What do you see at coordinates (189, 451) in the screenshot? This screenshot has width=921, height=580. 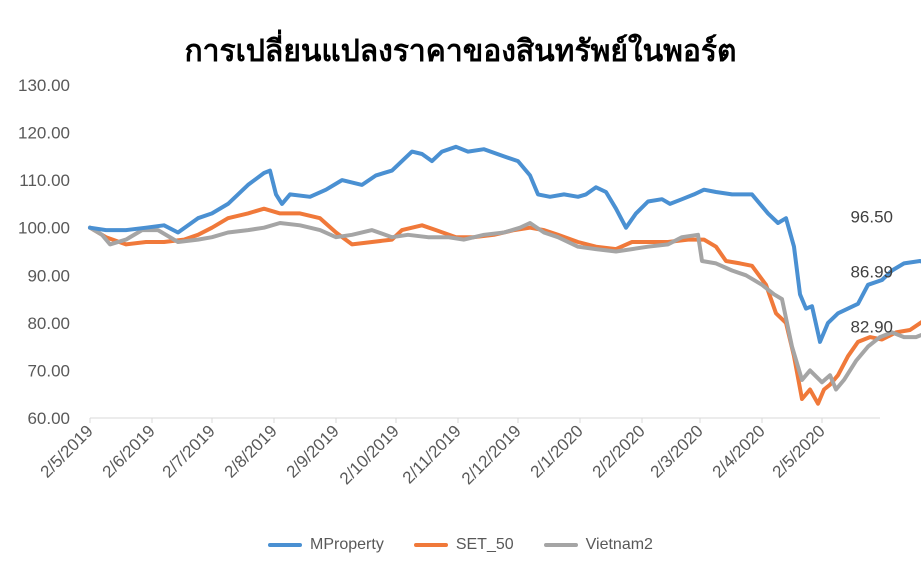 I see `x-tick-label: 2/7/2019` at bounding box center [189, 451].